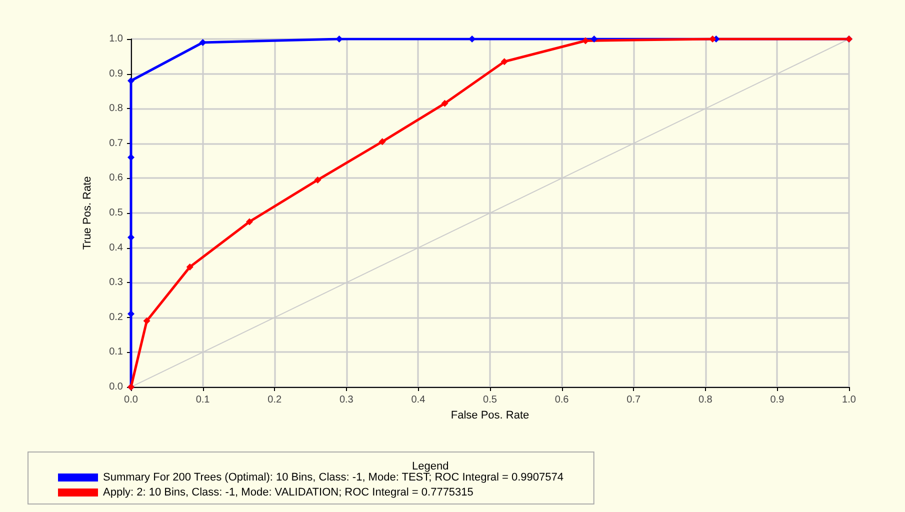  I want to click on y-tick-label: 0.5, so click(116, 213).